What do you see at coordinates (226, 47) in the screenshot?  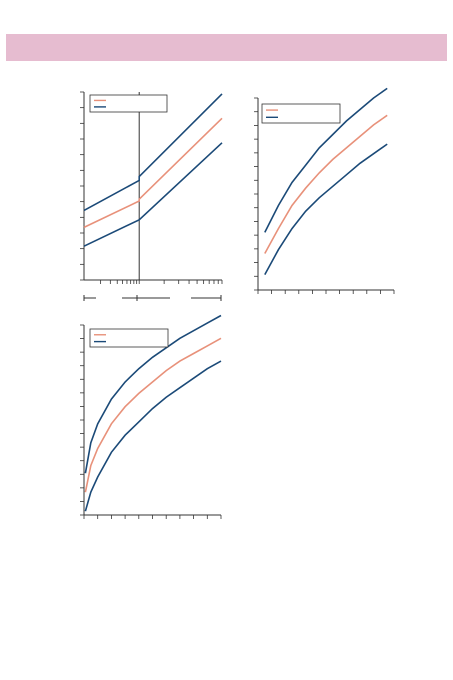 I see `header-banner` at bounding box center [226, 47].